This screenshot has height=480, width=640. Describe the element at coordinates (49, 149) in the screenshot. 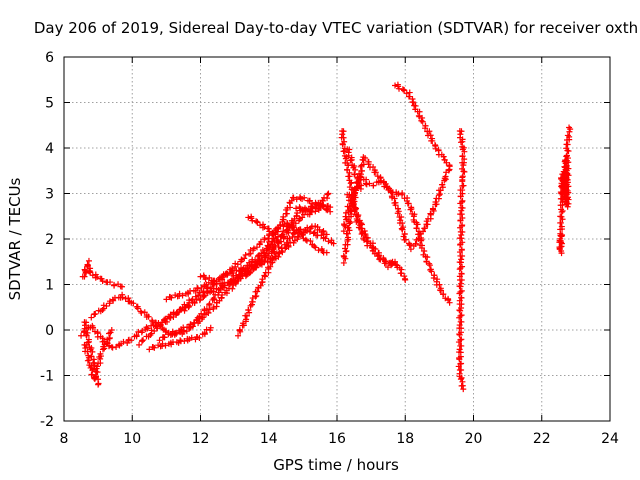

I see `y-tick-label: 4` at that location.